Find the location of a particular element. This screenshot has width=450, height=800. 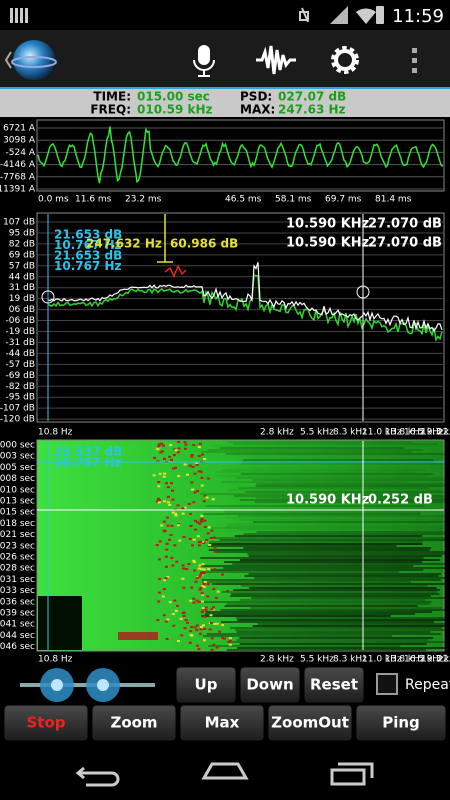

button-label: Ping is located at coordinates (401, 723).